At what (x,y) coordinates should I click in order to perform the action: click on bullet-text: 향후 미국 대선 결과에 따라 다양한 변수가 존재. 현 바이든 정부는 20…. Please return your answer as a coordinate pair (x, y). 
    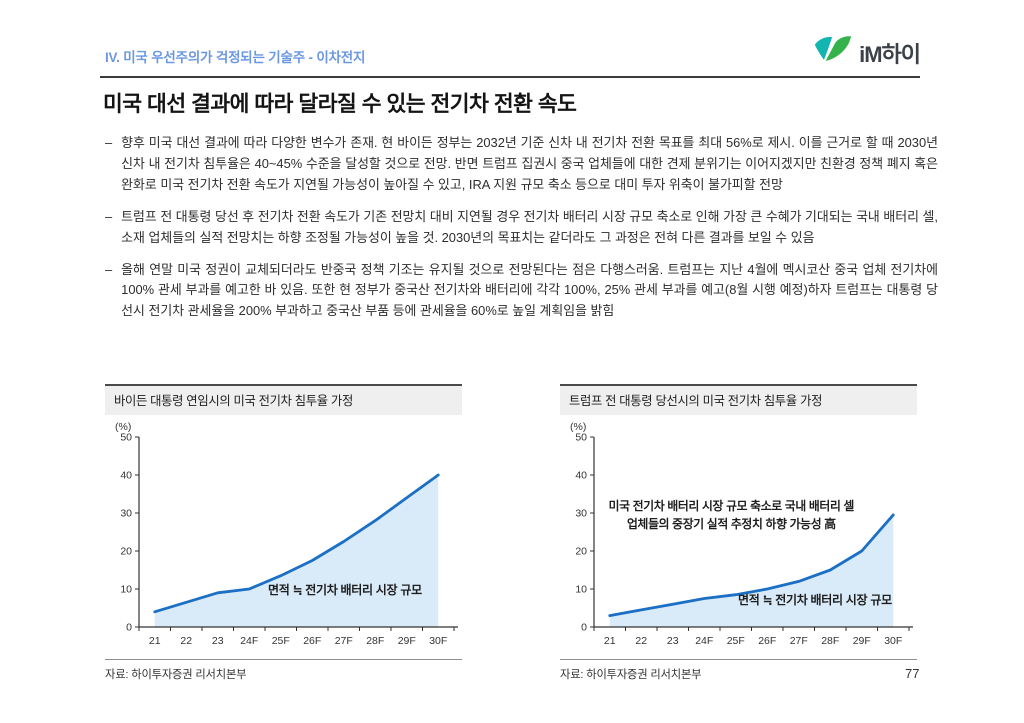
    Looking at the image, I should click on (529, 163).